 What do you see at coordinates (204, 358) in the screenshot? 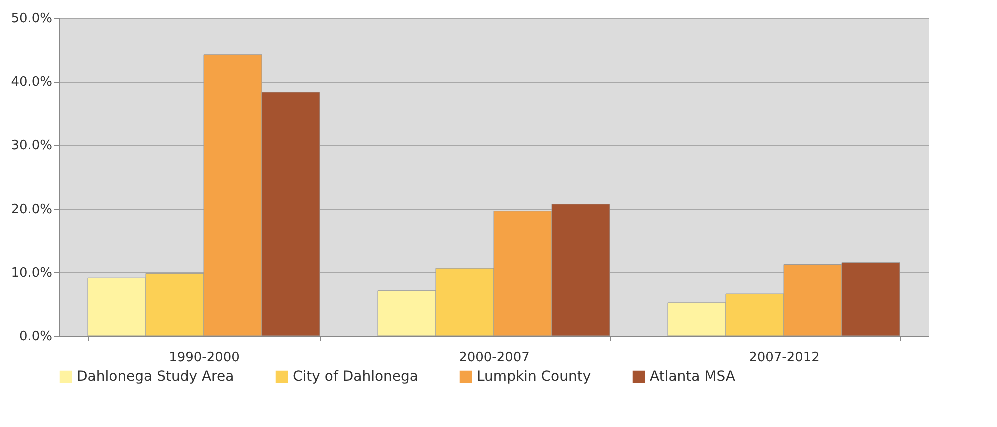
I see `x-tick-label: 1990-2000` at bounding box center [204, 358].